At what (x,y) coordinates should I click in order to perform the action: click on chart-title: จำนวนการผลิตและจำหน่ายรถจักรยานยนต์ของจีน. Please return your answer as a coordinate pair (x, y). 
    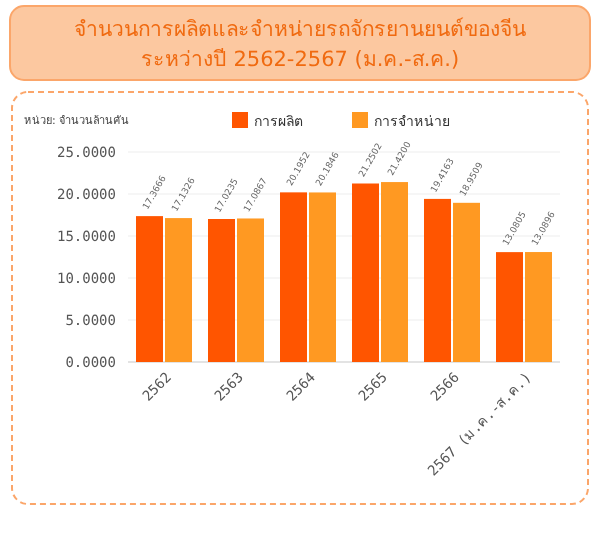
    Looking at the image, I should click on (300, 29).